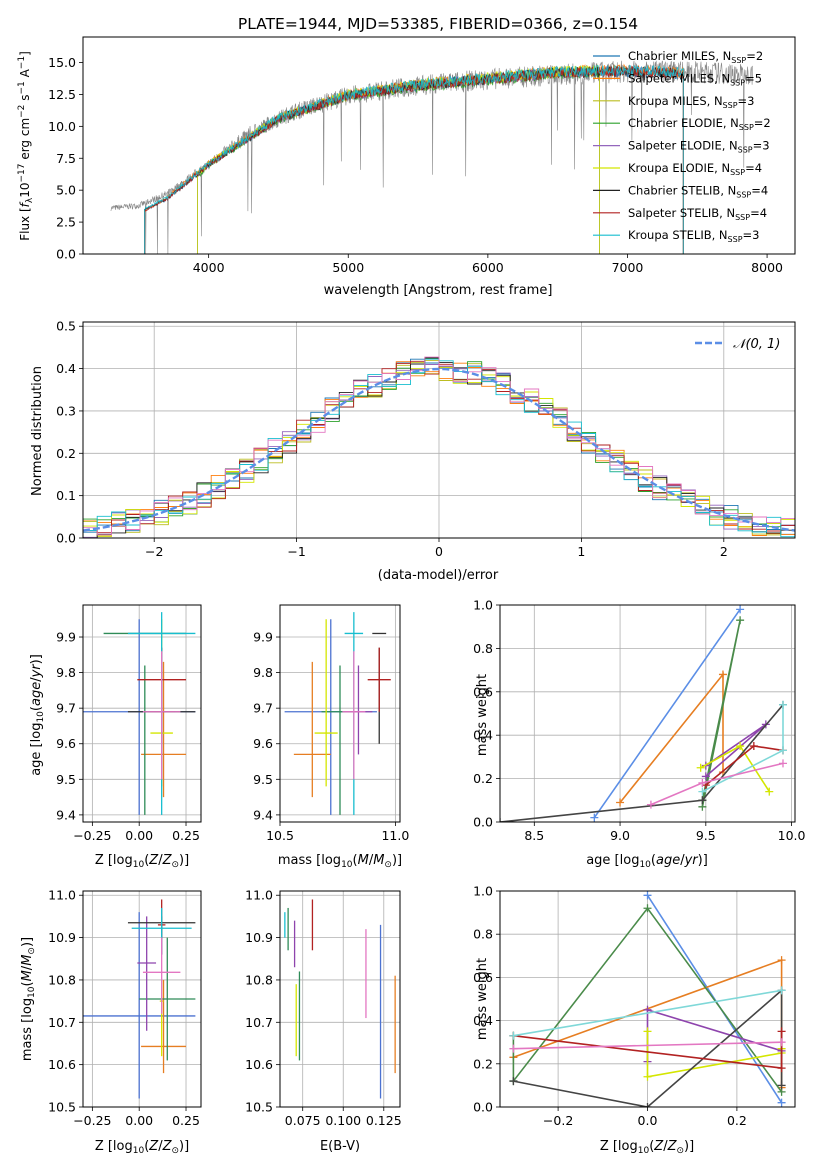 The width and height of the screenshot is (819, 1170). I want to click on y-tick-label: 0.3, so click(66, 410).